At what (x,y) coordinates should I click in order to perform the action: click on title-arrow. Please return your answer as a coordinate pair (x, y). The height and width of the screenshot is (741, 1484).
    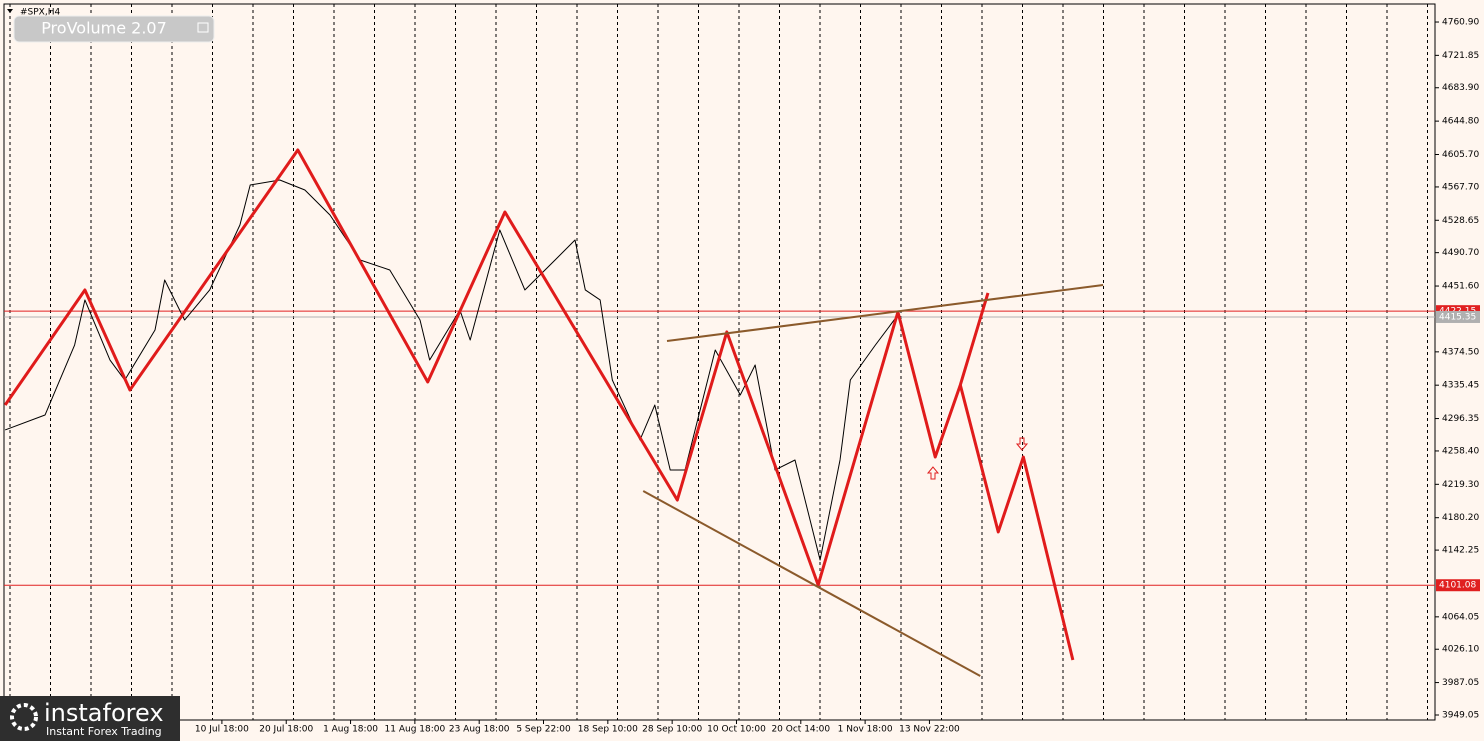
    Looking at the image, I should click on (10, 11).